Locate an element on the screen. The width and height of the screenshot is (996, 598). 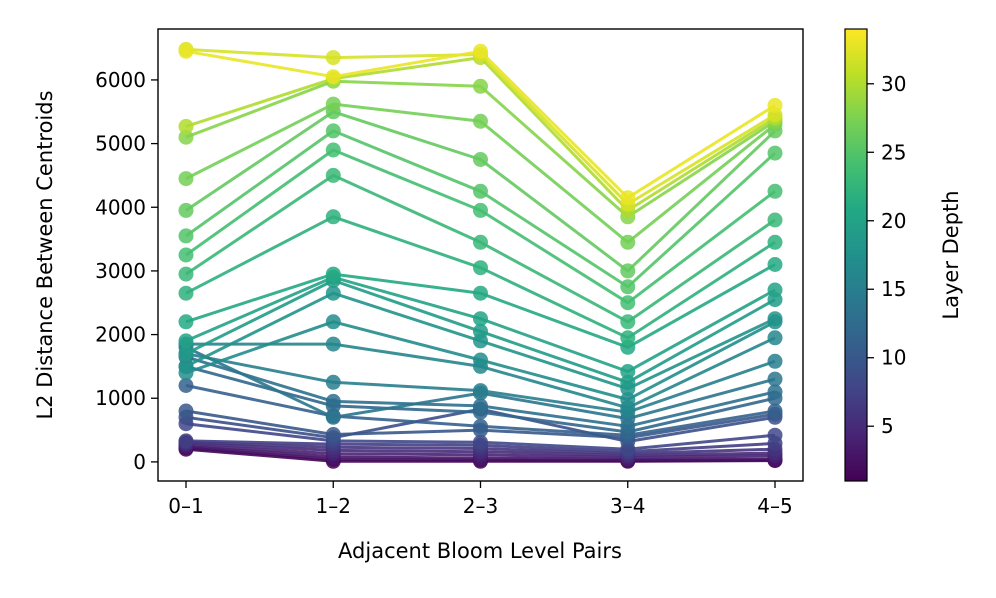
x-tick-label: 0–1 is located at coordinates (185, 506).